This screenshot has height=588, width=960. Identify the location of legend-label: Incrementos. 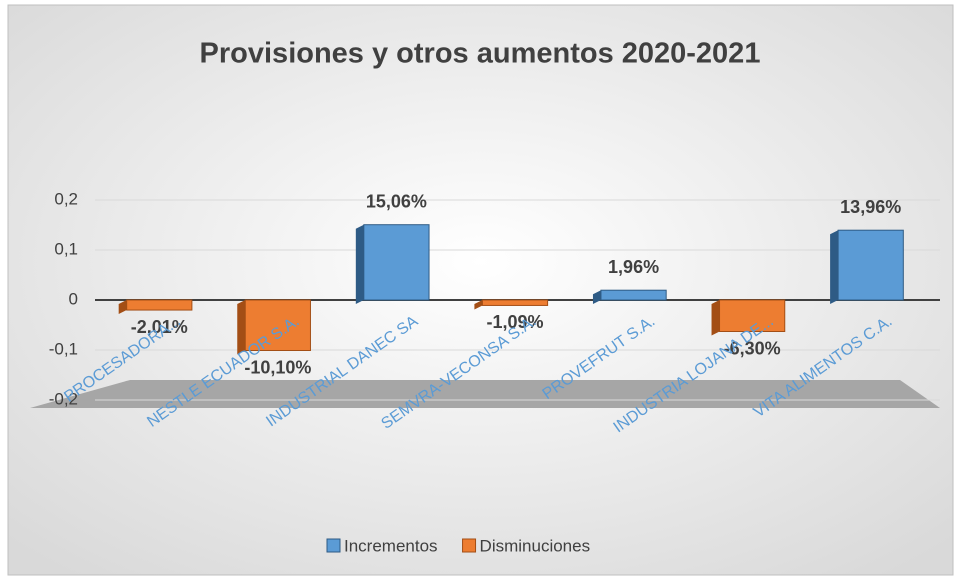
(391, 545).